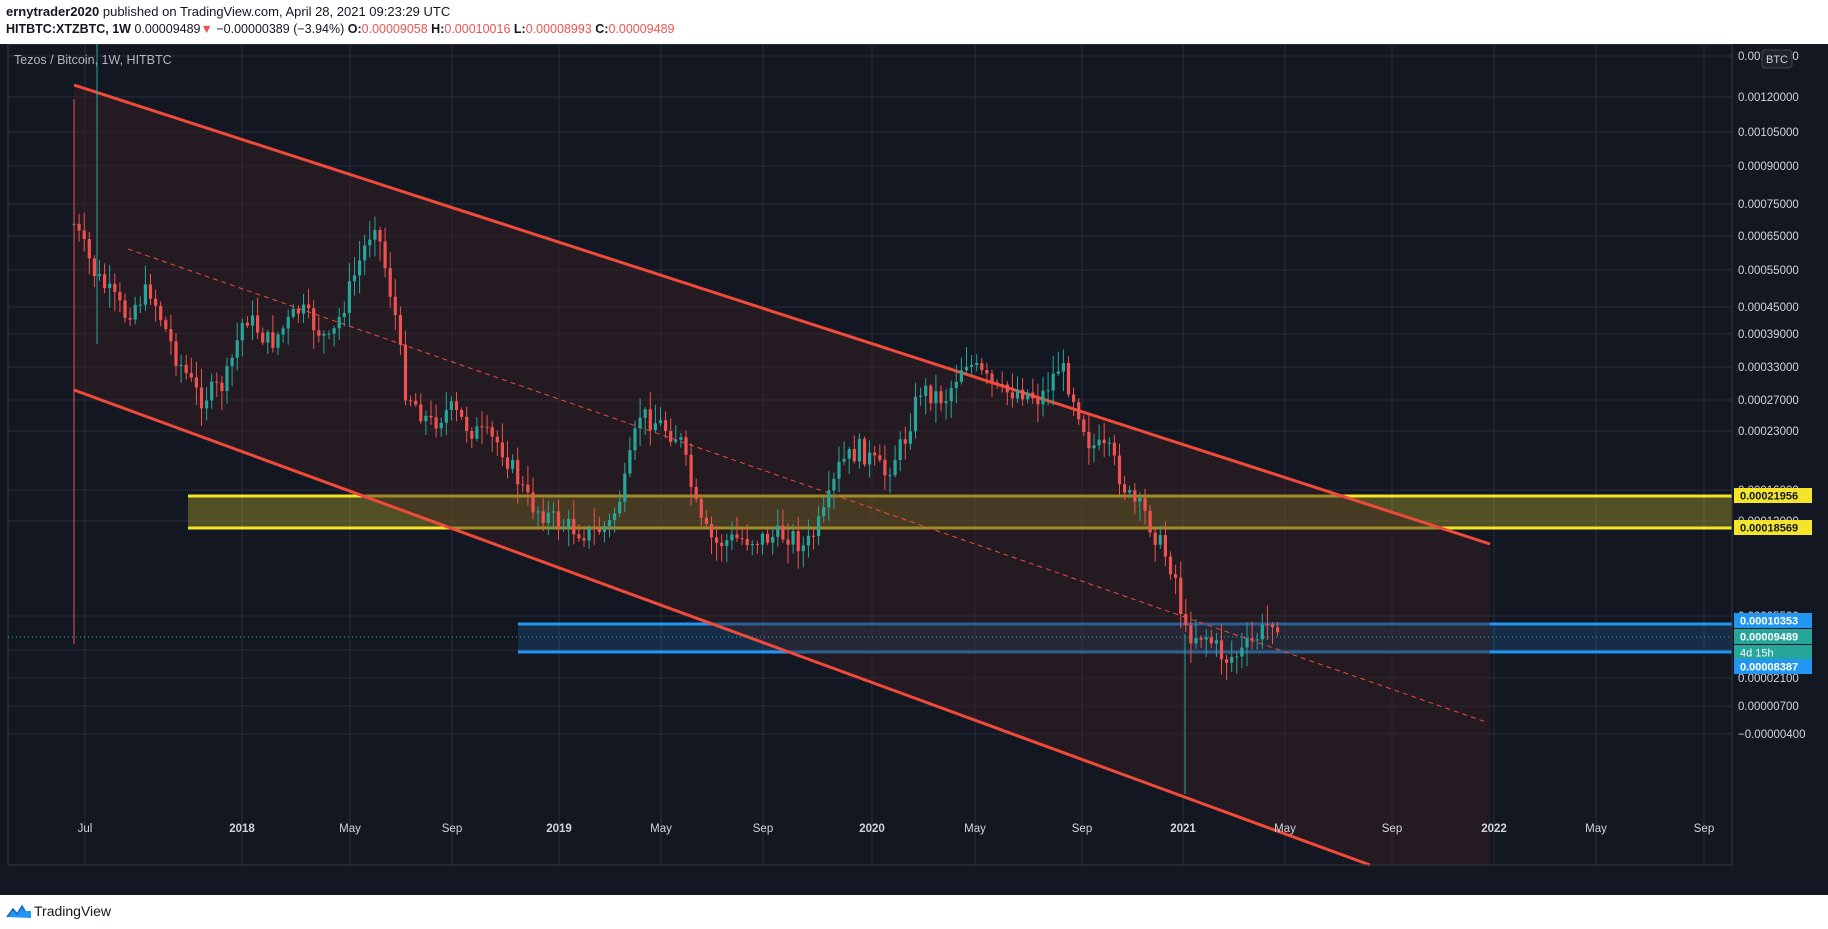 This screenshot has width=1828, height=929. Describe the element at coordinates (1768, 133) in the screenshot. I see `price-tick-label: 0.00105000` at that location.